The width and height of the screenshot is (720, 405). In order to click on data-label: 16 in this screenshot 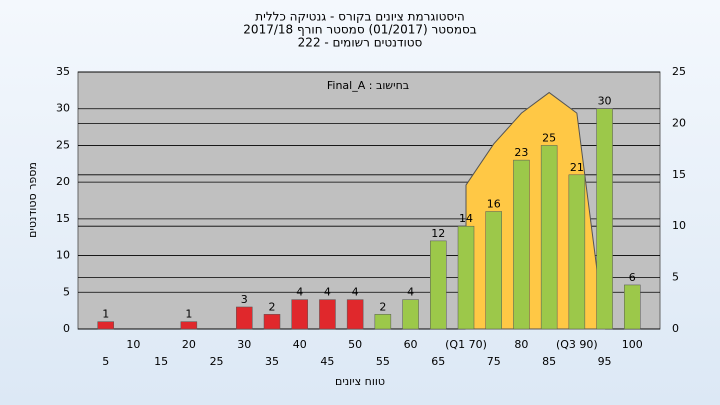, I will do `click(494, 204)`.